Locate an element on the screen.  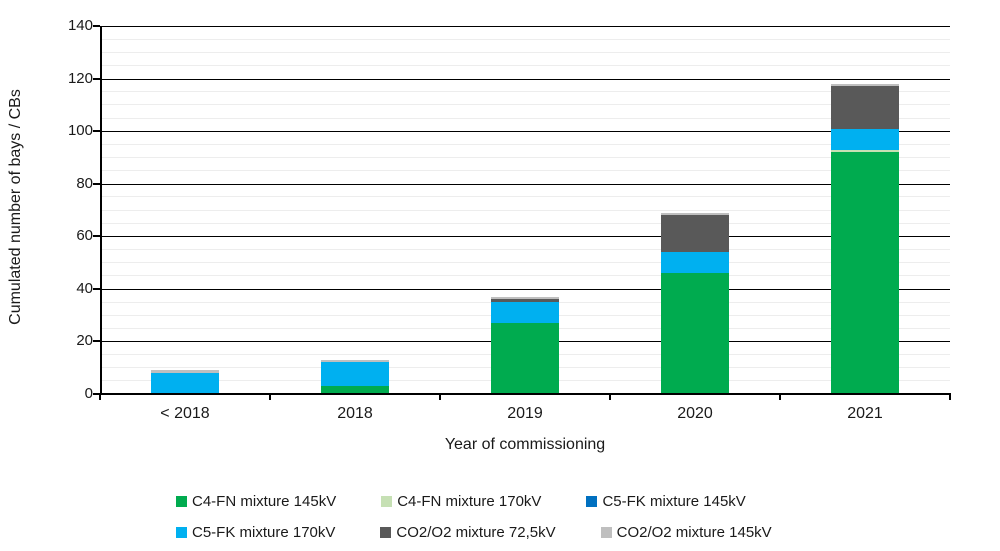
legend-item: CO2/O2 mixture 145kV is located at coordinates (686, 532).